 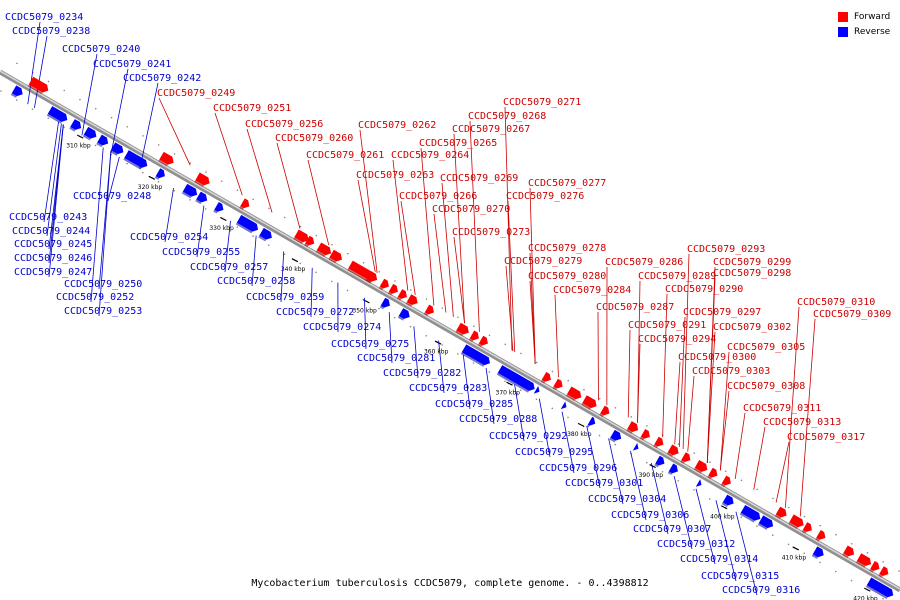 I want to click on gene-label: CCDC5079_0277, so click(x=567, y=183).